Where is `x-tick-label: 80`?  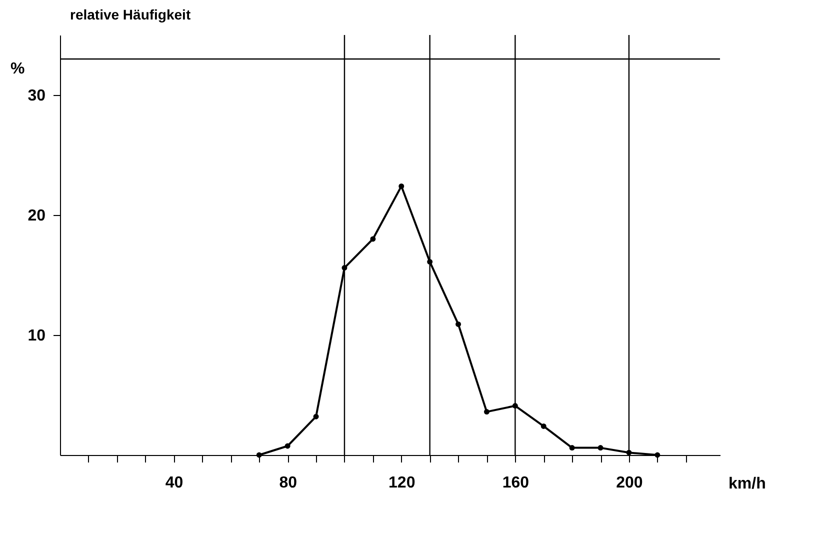
x-tick-label: 80 is located at coordinates (288, 483).